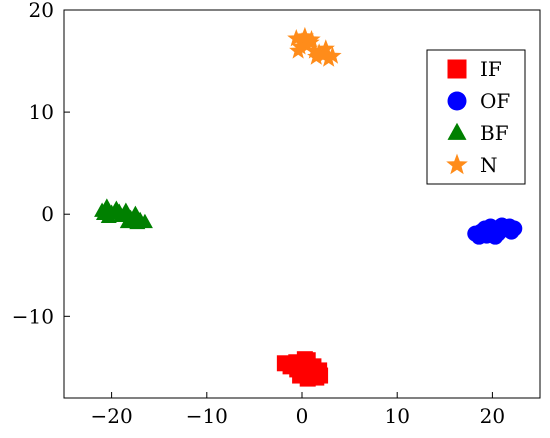 The height and width of the screenshot is (438, 550). Describe the element at coordinates (33, 316) in the screenshot. I see `y-tick-label: −10` at that location.